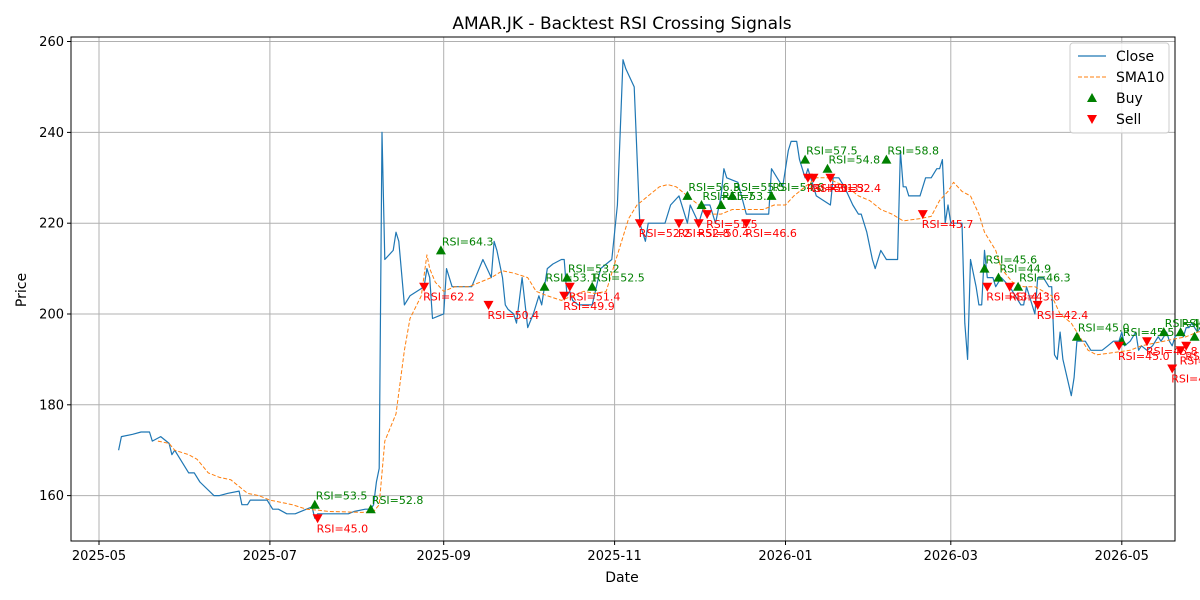 This screenshot has width=1200, height=600. What do you see at coordinates (1119, 88) in the screenshot?
I see `legend-box` at bounding box center [1119, 88].